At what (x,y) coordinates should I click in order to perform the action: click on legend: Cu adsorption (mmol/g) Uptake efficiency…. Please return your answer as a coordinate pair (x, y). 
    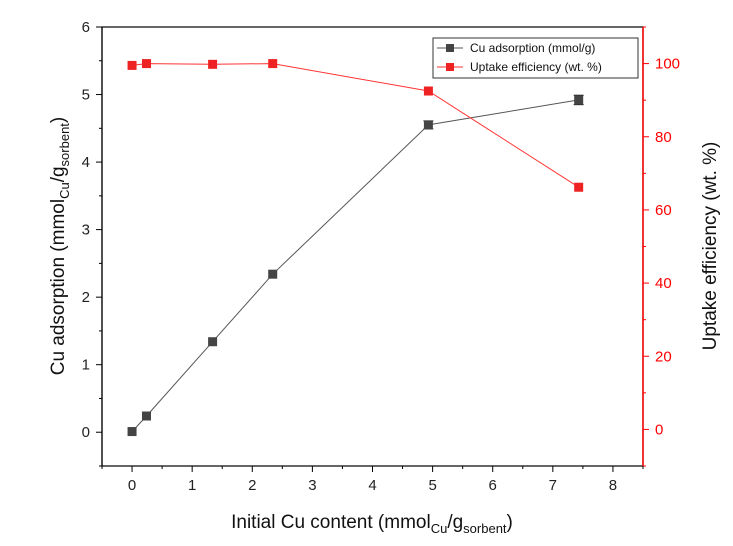
    Looking at the image, I should click on (535, 58).